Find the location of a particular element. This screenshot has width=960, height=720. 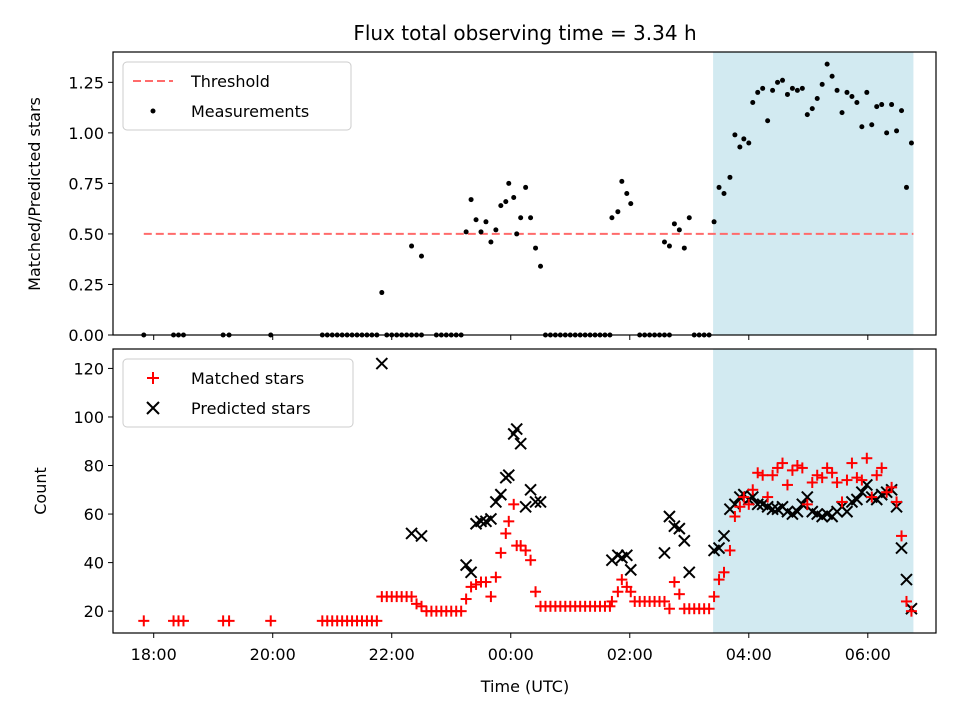

x-axis-label: Time (UTC) is located at coordinates (524, 686).